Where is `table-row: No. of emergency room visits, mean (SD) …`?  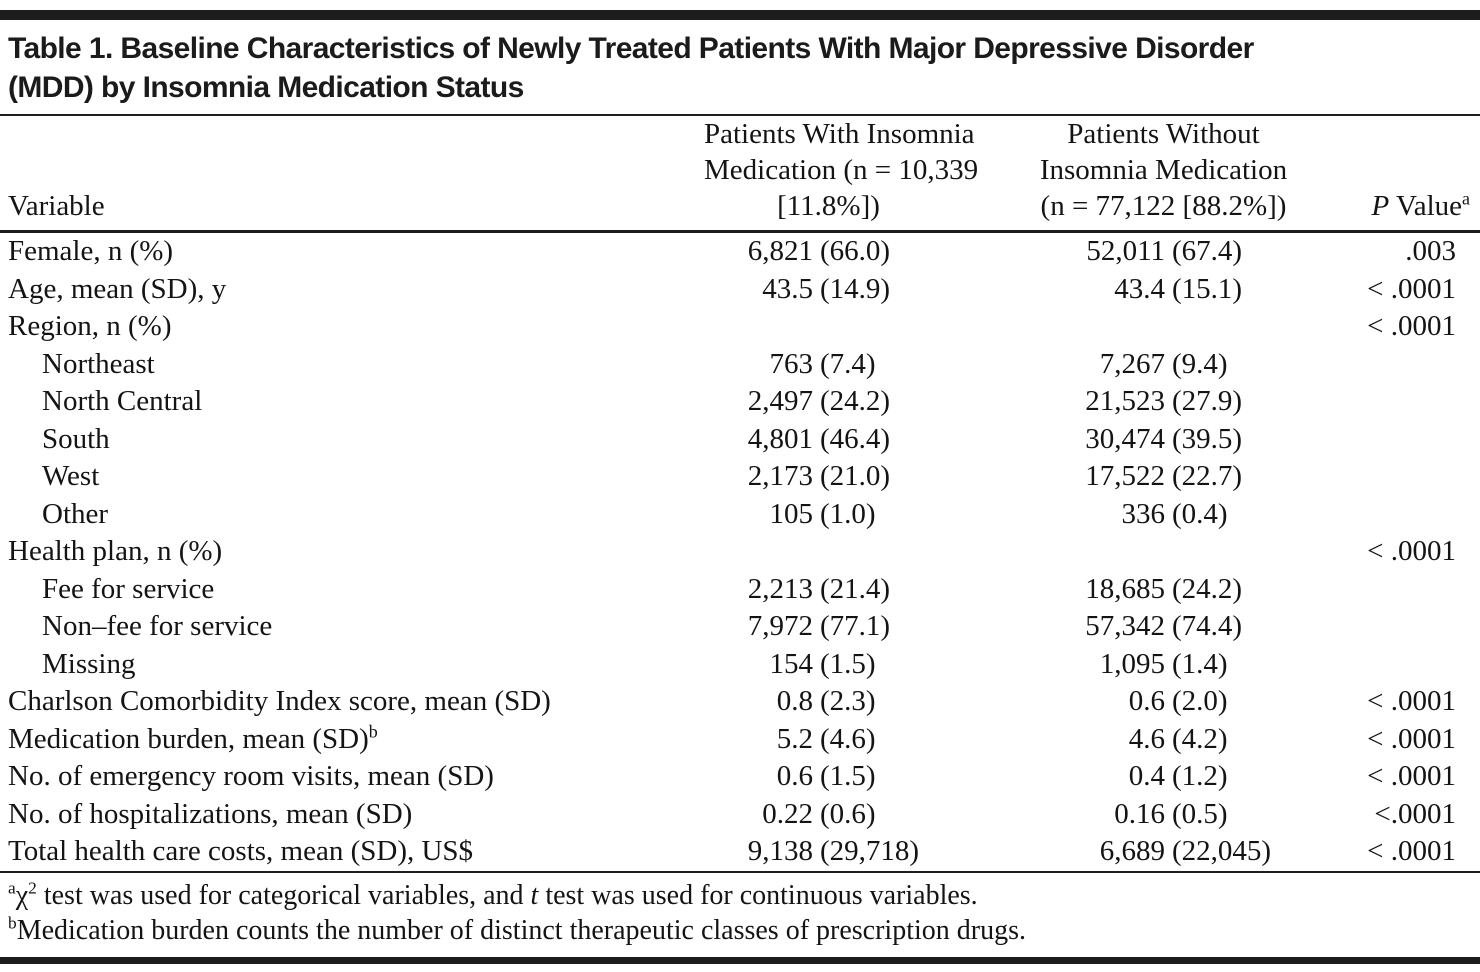
table-row: No. of emergency room visits, mean (SD) … is located at coordinates (740, 777).